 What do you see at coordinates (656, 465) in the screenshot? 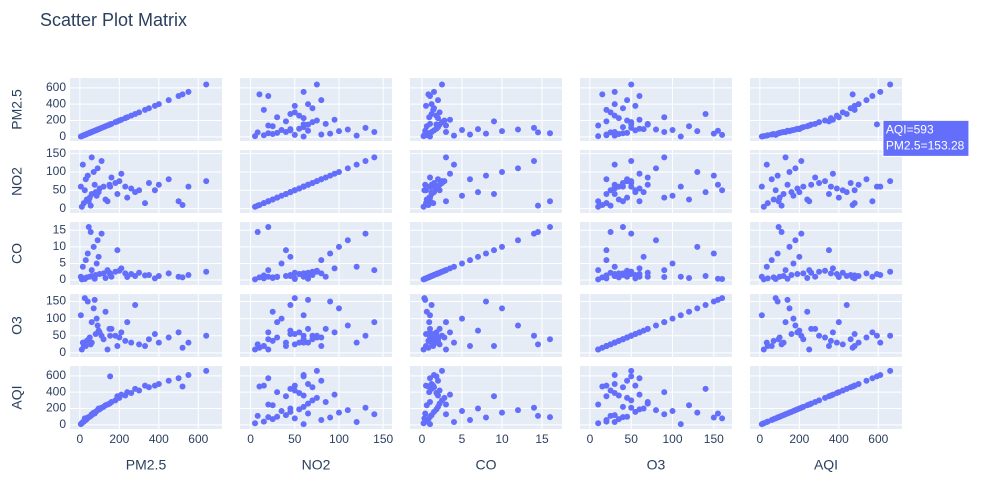
I see `x-axis-title: O3` at bounding box center [656, 465].